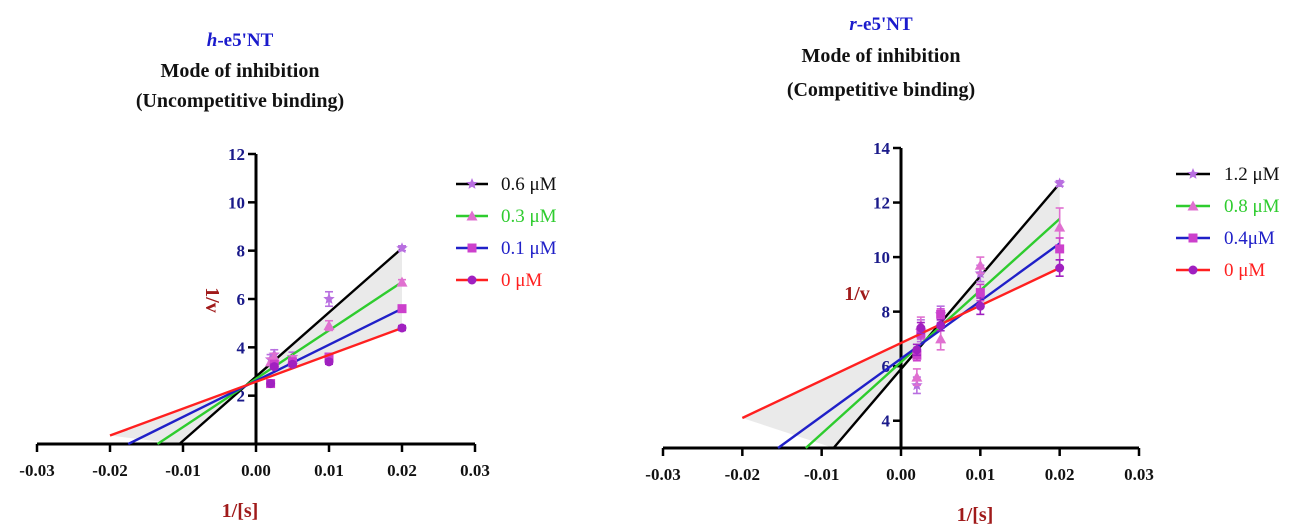 Image resolution: width=1311 pixels, height=529 pixels. I want to click on y-tick-label: 14, so click(882, 148).